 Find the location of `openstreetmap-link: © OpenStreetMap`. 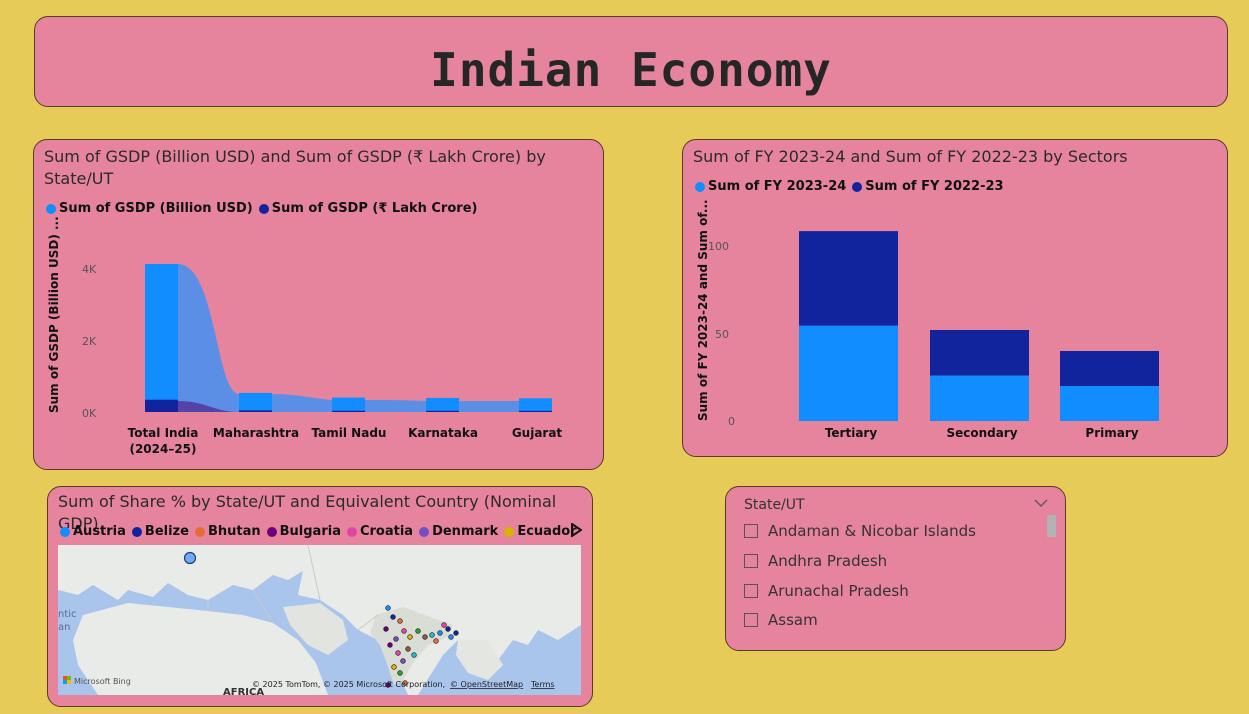

openstreetmap-link: © OpenStreetMap is located at coordinates (486, 684).